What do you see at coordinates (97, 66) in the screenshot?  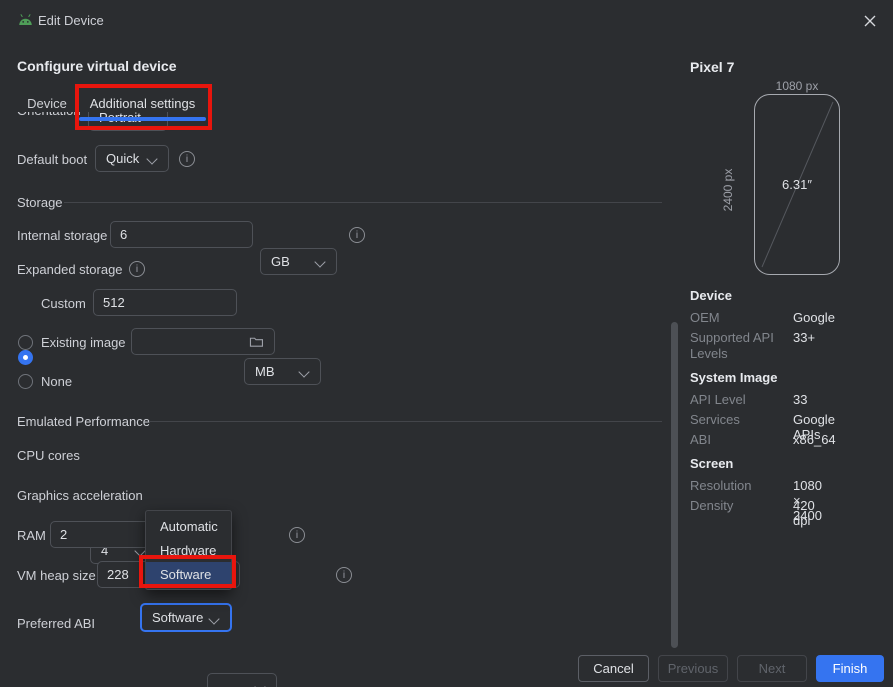 I see `page-title: Configure virtual device` at bounding box center [97, 66].